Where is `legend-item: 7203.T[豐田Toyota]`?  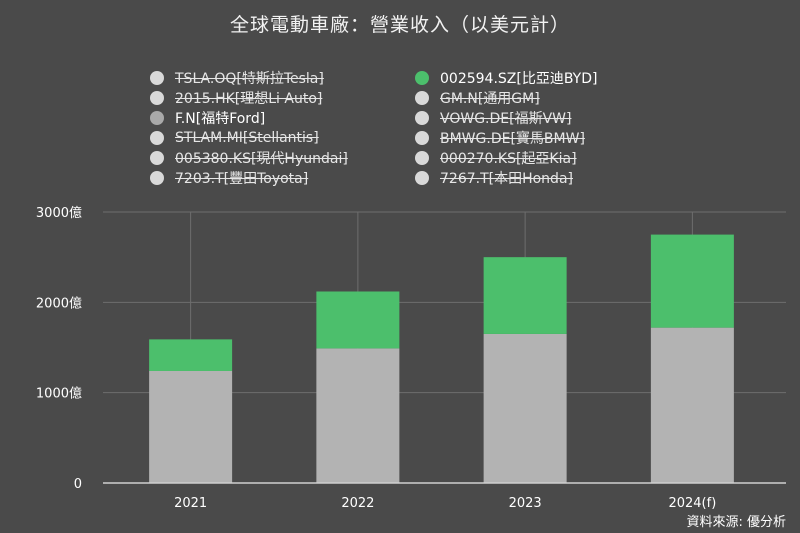 legend-item: 7203.T[豐田Toyota] is located at coordinates (282, 178).